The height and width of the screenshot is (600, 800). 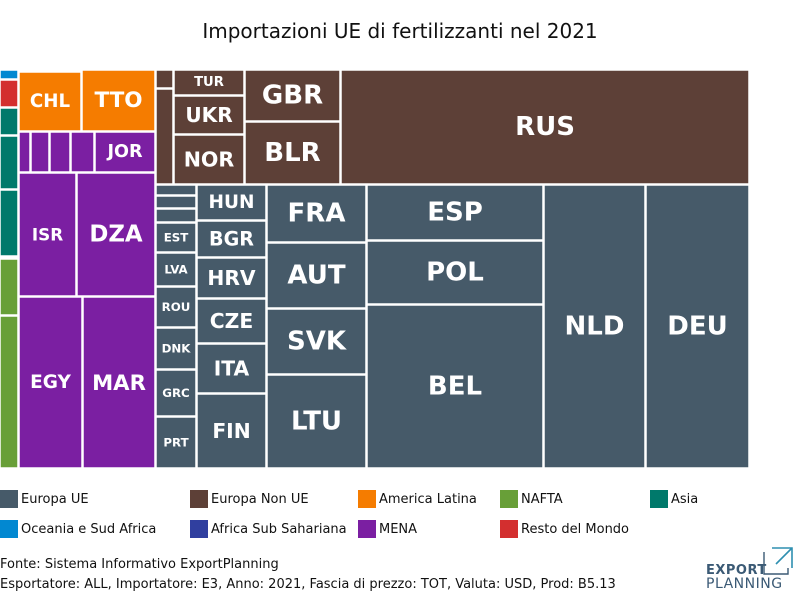 What do you see at coordinates (674, 499) in the screenshot?
I see `legend-item: Asia` at bounding box center [674, 499].